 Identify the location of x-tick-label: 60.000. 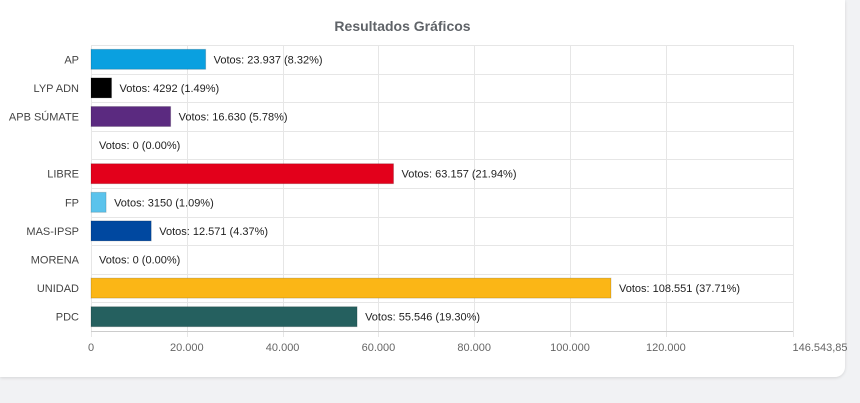
(379, 348).